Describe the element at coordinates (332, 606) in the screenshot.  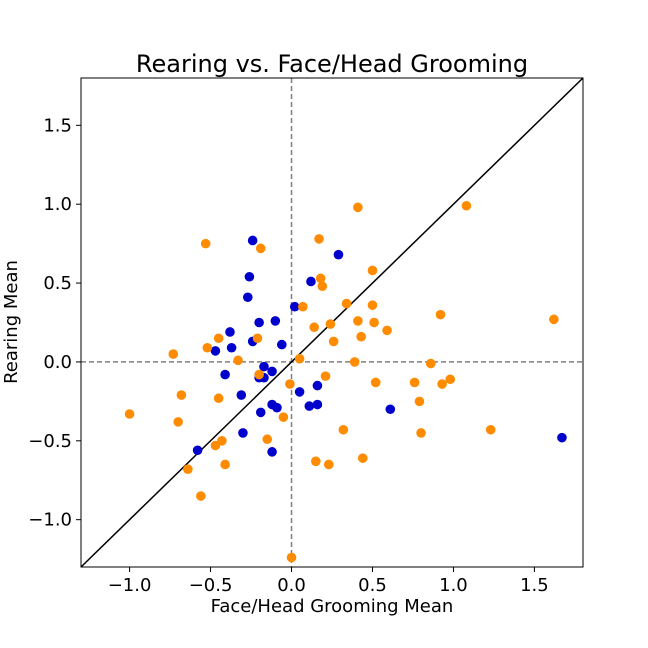
I see `x-axis-label: Face/Head Grooming Mean` at that location.